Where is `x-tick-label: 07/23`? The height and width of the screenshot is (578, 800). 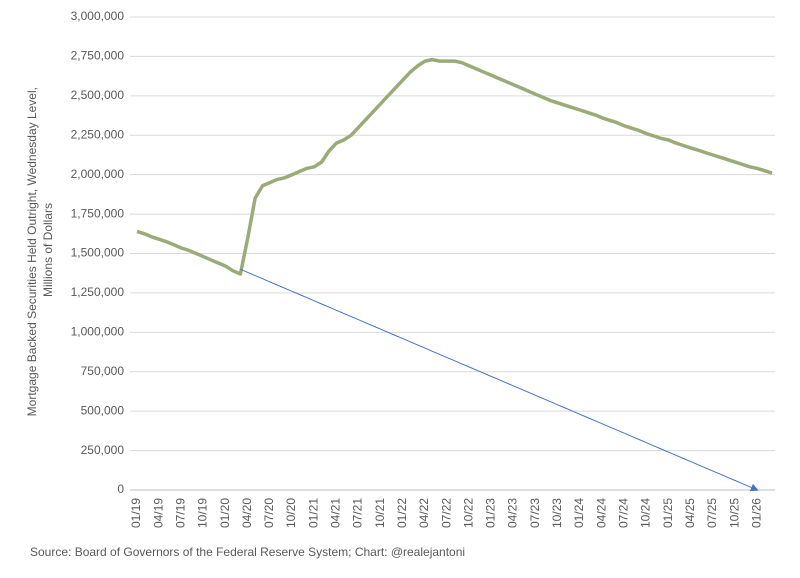
x-tick-label: 07/23 is located at coordinates (535, 513).